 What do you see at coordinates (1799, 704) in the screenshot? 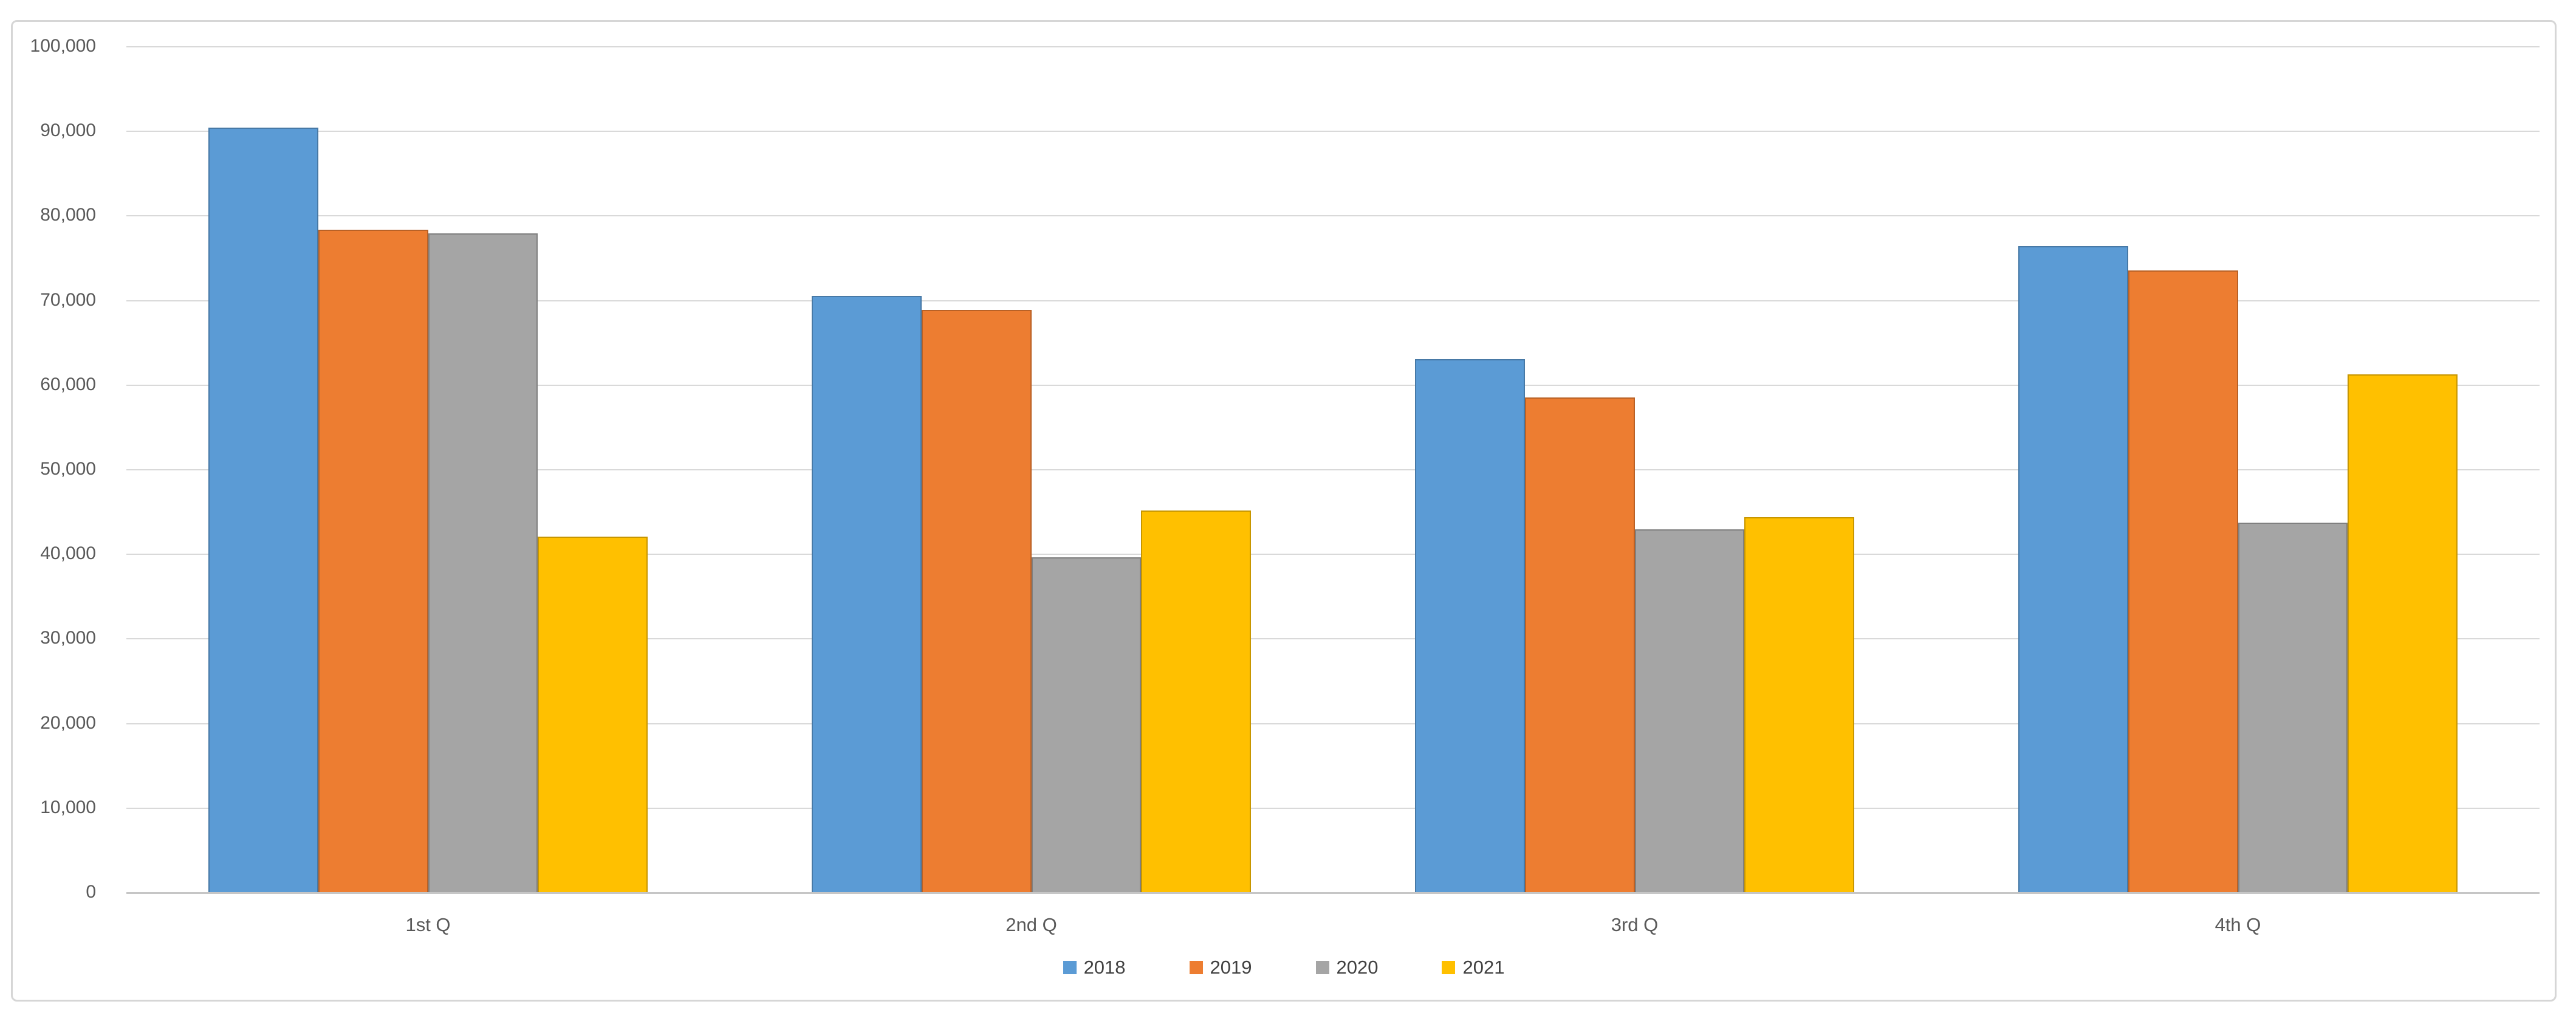
I see `bar-2021-3rd-q` at bounding box center [1799, 704].